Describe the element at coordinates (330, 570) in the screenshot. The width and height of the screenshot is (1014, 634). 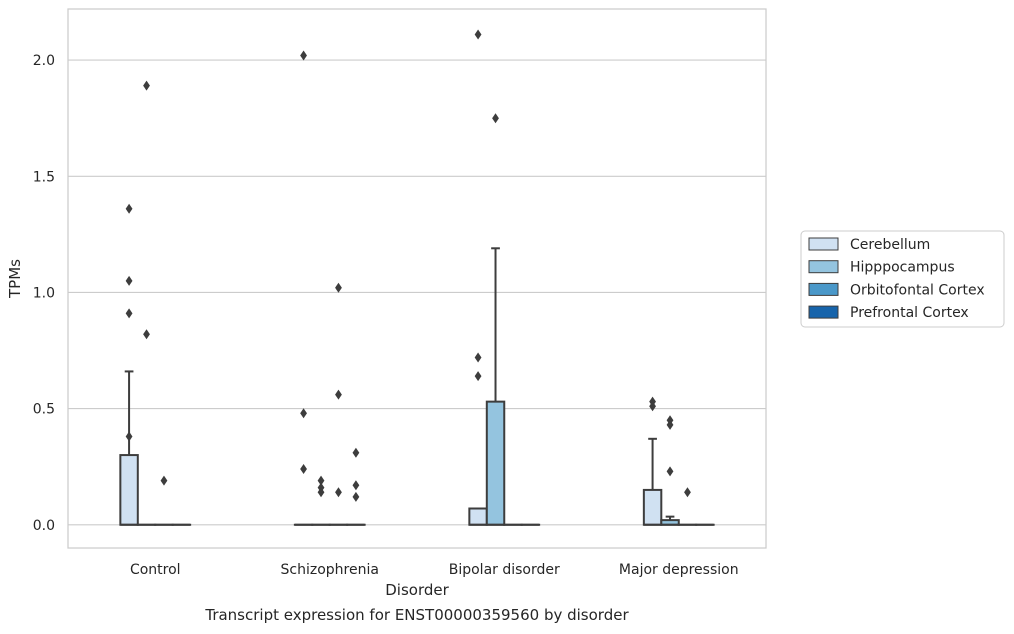
I see `x-tick-label: Schizophrenia` at that location.